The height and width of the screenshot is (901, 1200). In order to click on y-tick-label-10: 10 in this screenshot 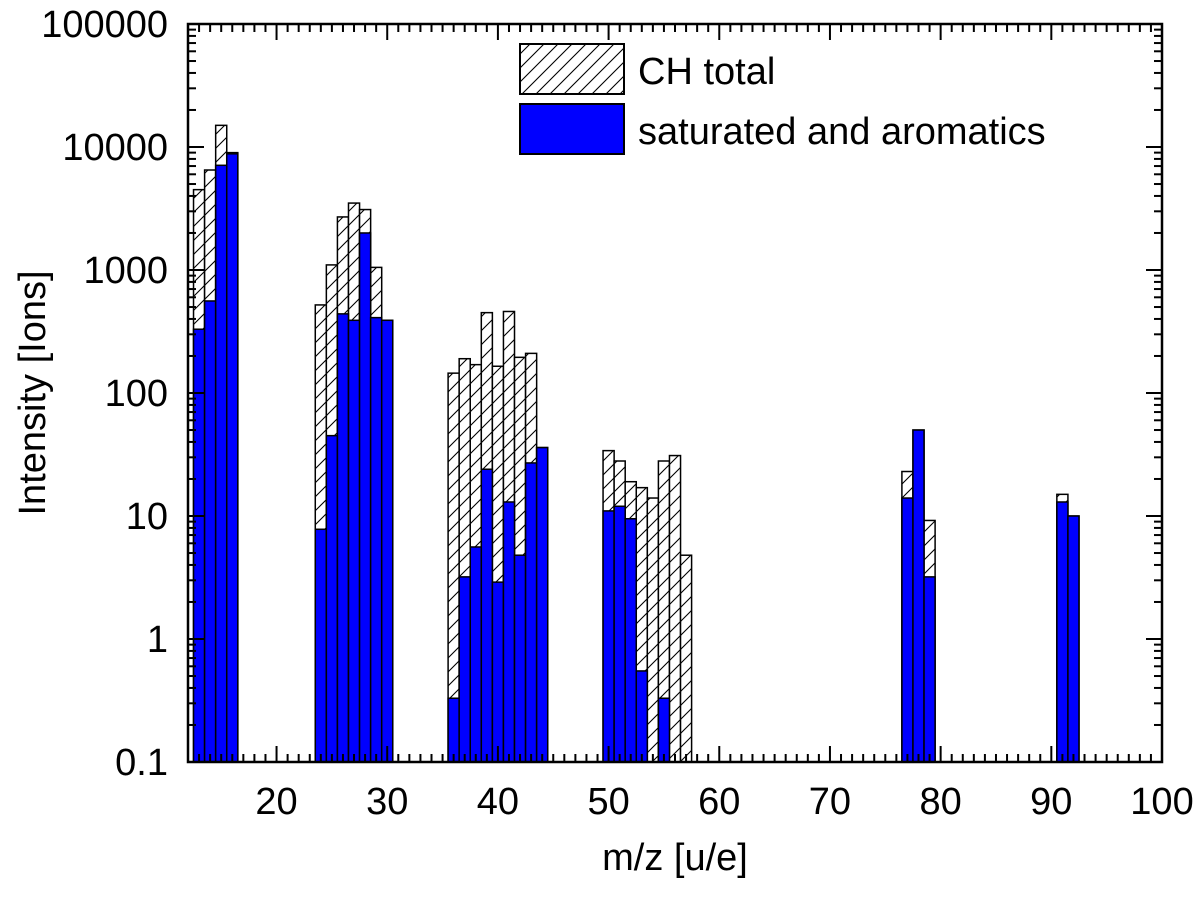, I will do `click(147, 517)`.